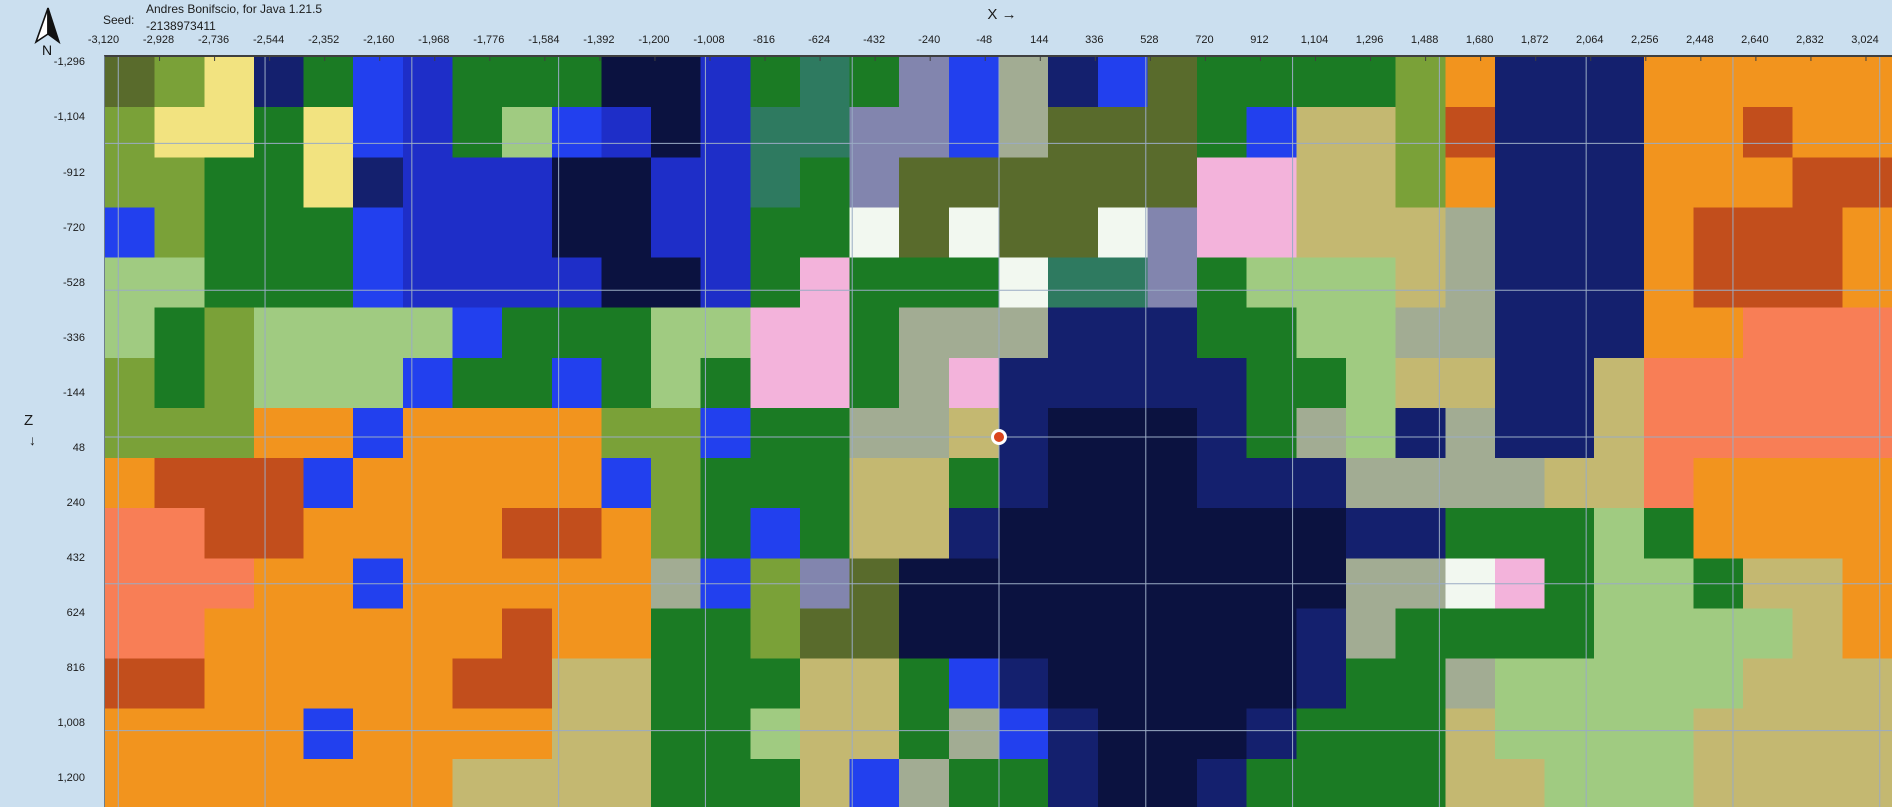 This screenshot has width=1892, height=807. What do you see at coordinates (78, 447) in the screenshot?
I see `z-tick-label: 48` at bounding box center [78, 447].